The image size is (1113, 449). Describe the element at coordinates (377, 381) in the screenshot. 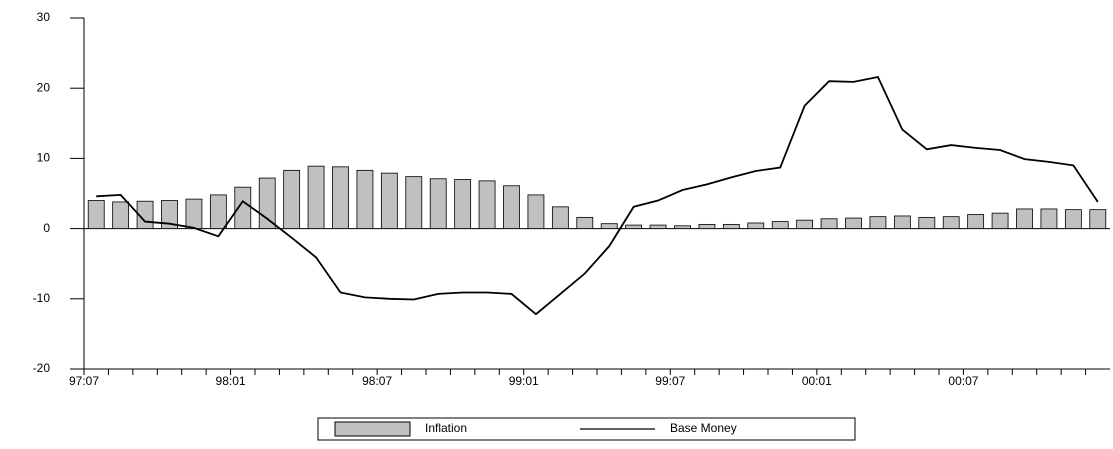

I see `x-tick-label: 98:07` at that location.